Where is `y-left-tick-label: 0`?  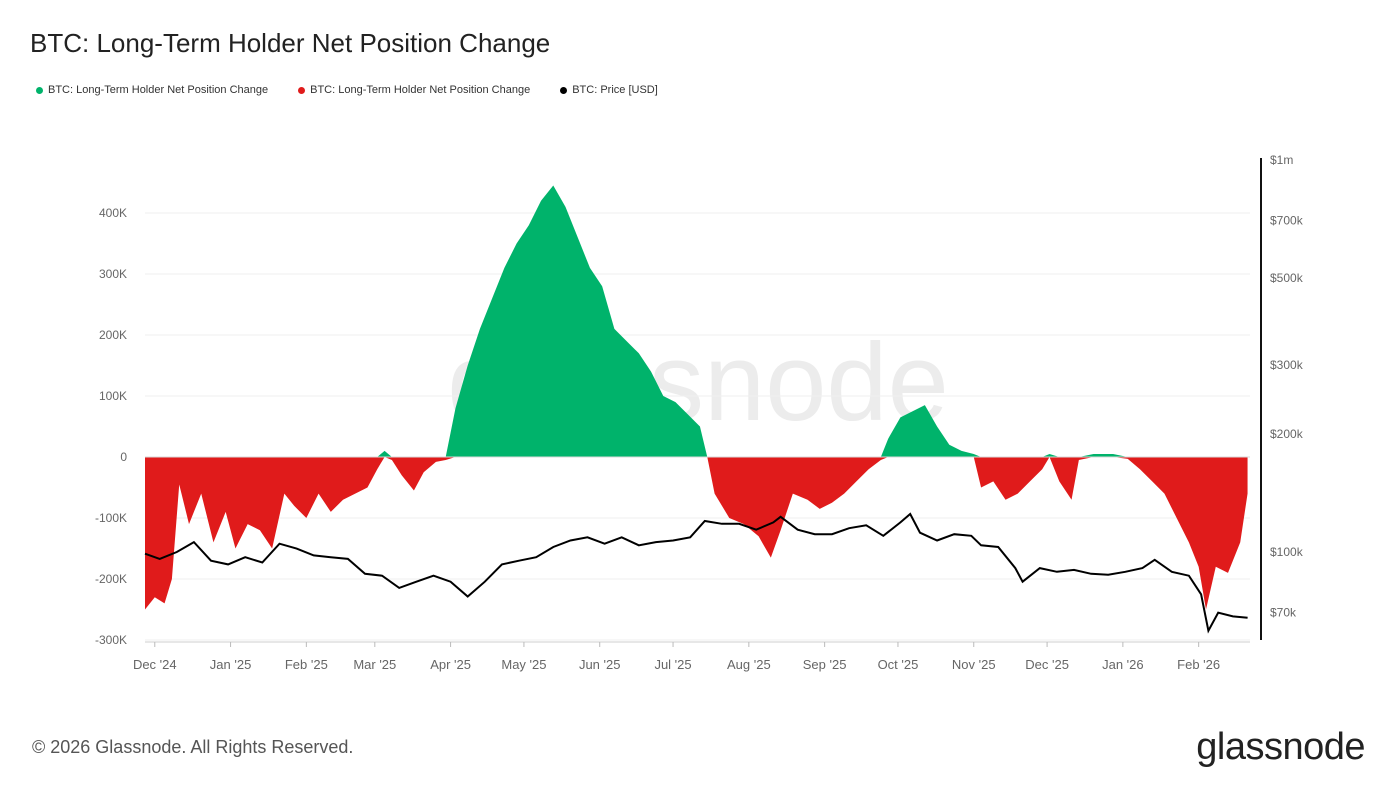 y-left-tick-label: 0 is located at coordinates (123, 457).